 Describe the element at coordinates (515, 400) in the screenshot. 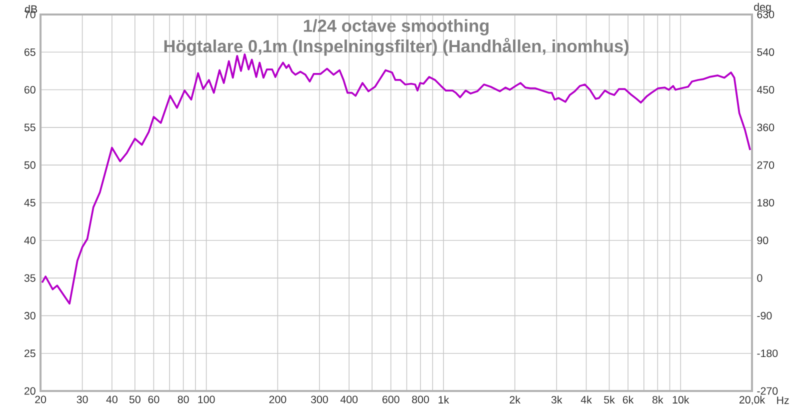

I see `x-tick-label: 2k` at that location.